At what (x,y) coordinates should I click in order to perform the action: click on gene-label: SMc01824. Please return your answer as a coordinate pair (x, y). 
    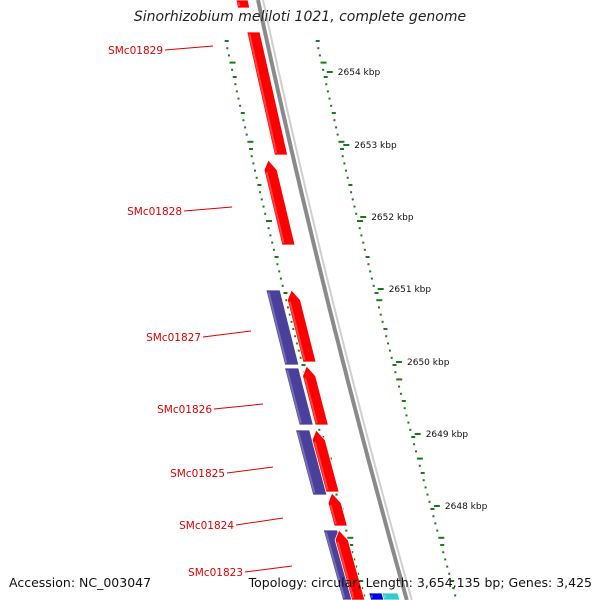
    Looking at the image, I should click on (206, 526).